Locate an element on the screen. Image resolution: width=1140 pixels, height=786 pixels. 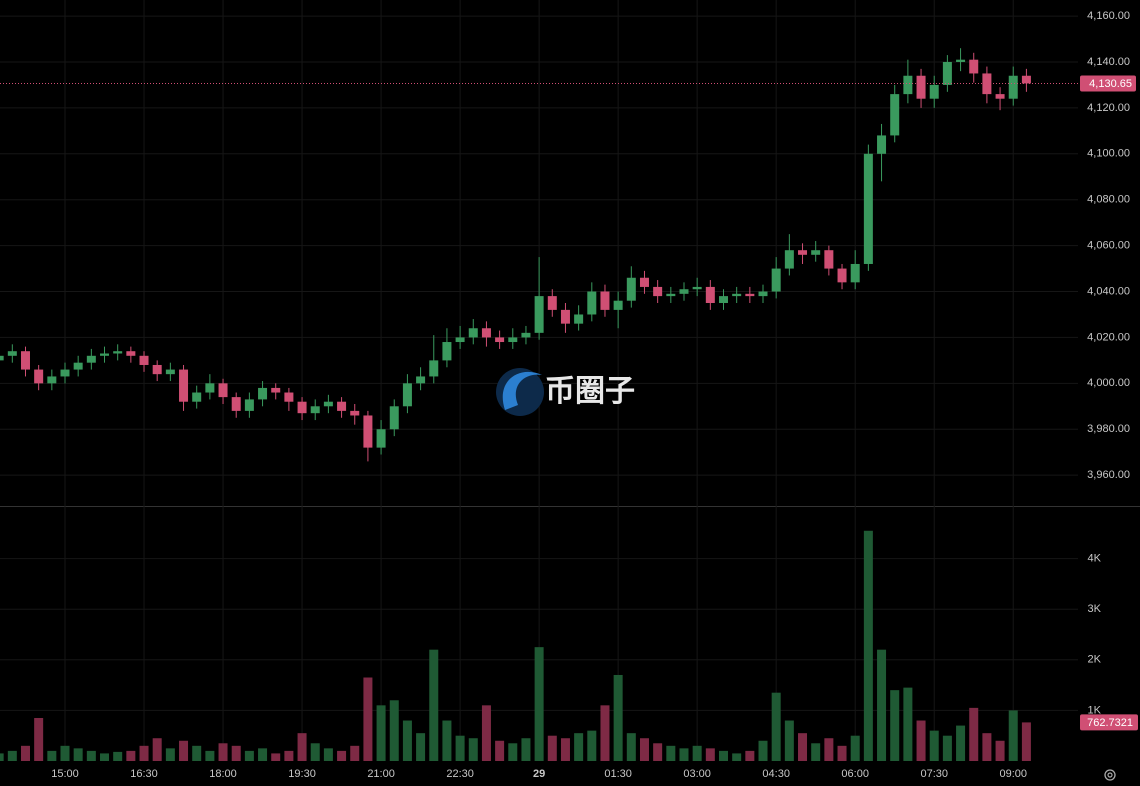
x-tick-label: 04:30 is located at coordinates (776, 774).